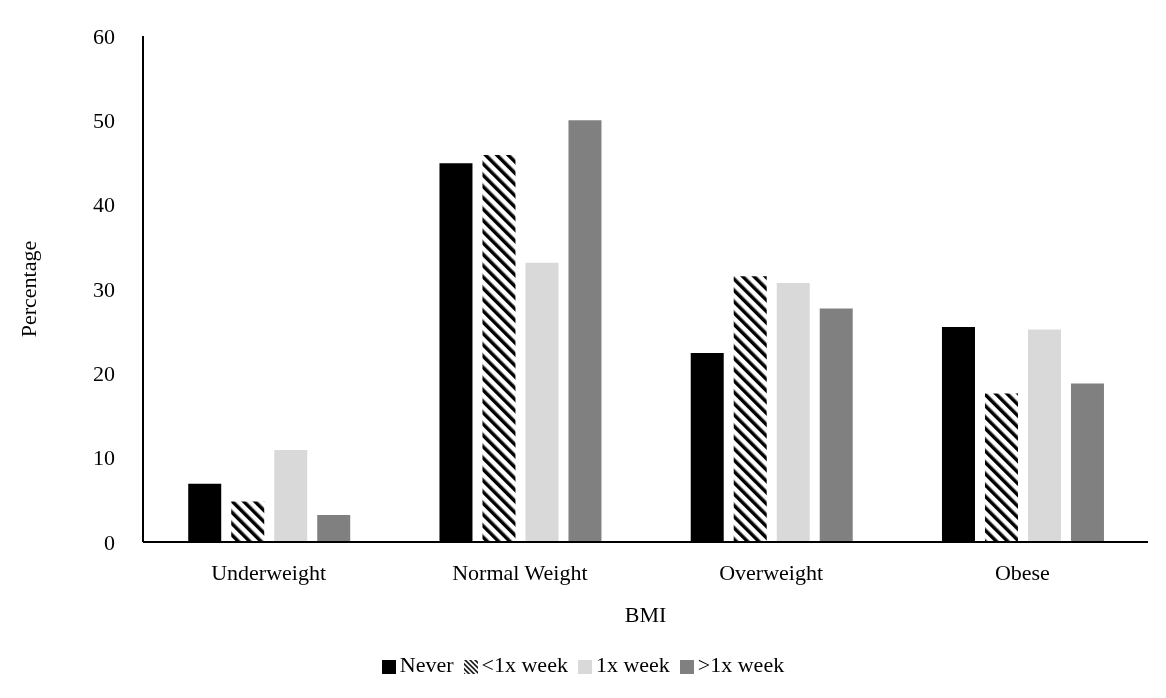 Image resolution: width=1166 pixels, height=698 pixels. Describe the element at coordinates (426, 664) in the screenshot. I see `legend-label: Never` at that location.